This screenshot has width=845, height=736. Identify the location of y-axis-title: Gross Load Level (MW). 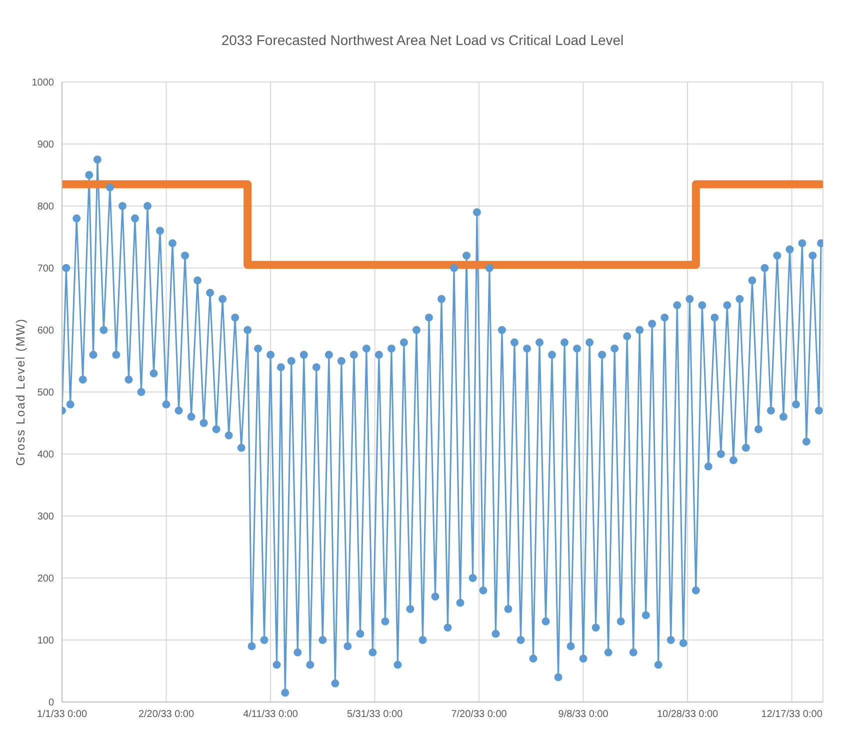
(20, 392).